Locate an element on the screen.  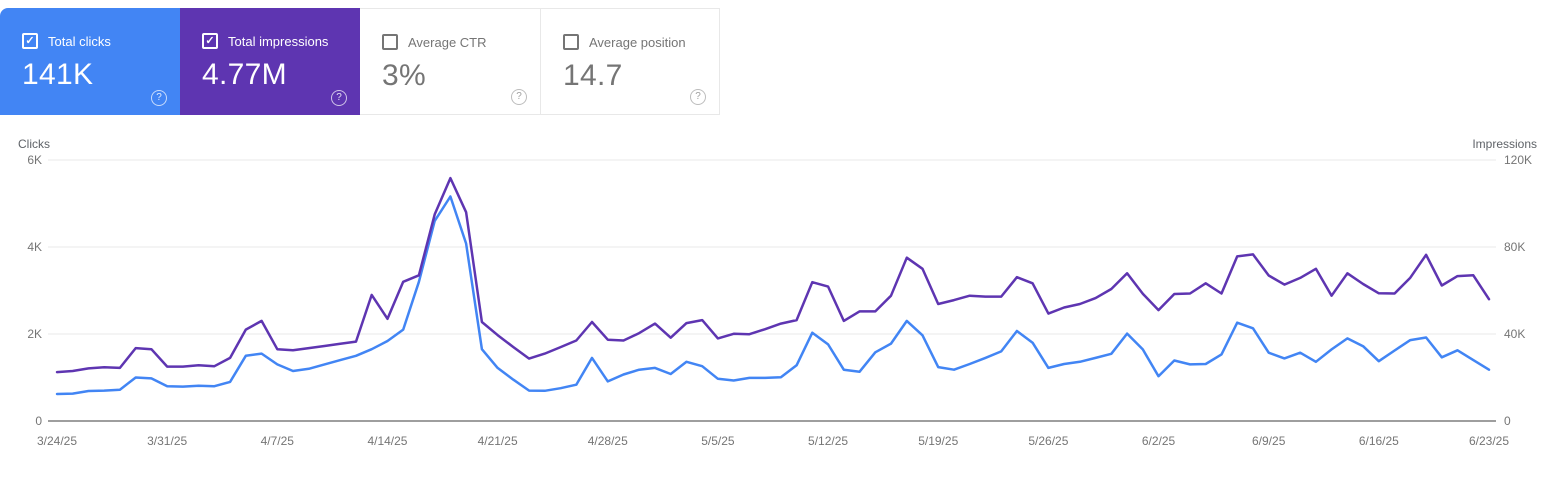
x-tick-label: 4/28/25 is located at coordinates (608, 441).